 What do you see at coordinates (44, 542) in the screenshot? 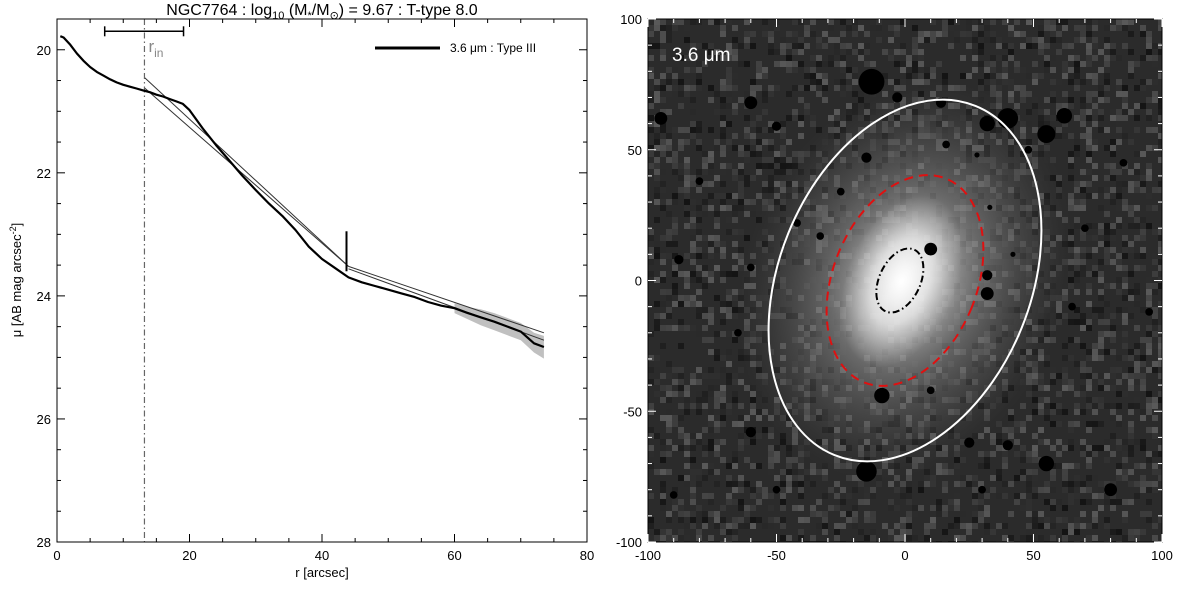
I see `y-tick-label: 28` at bounding box center [44, 542].